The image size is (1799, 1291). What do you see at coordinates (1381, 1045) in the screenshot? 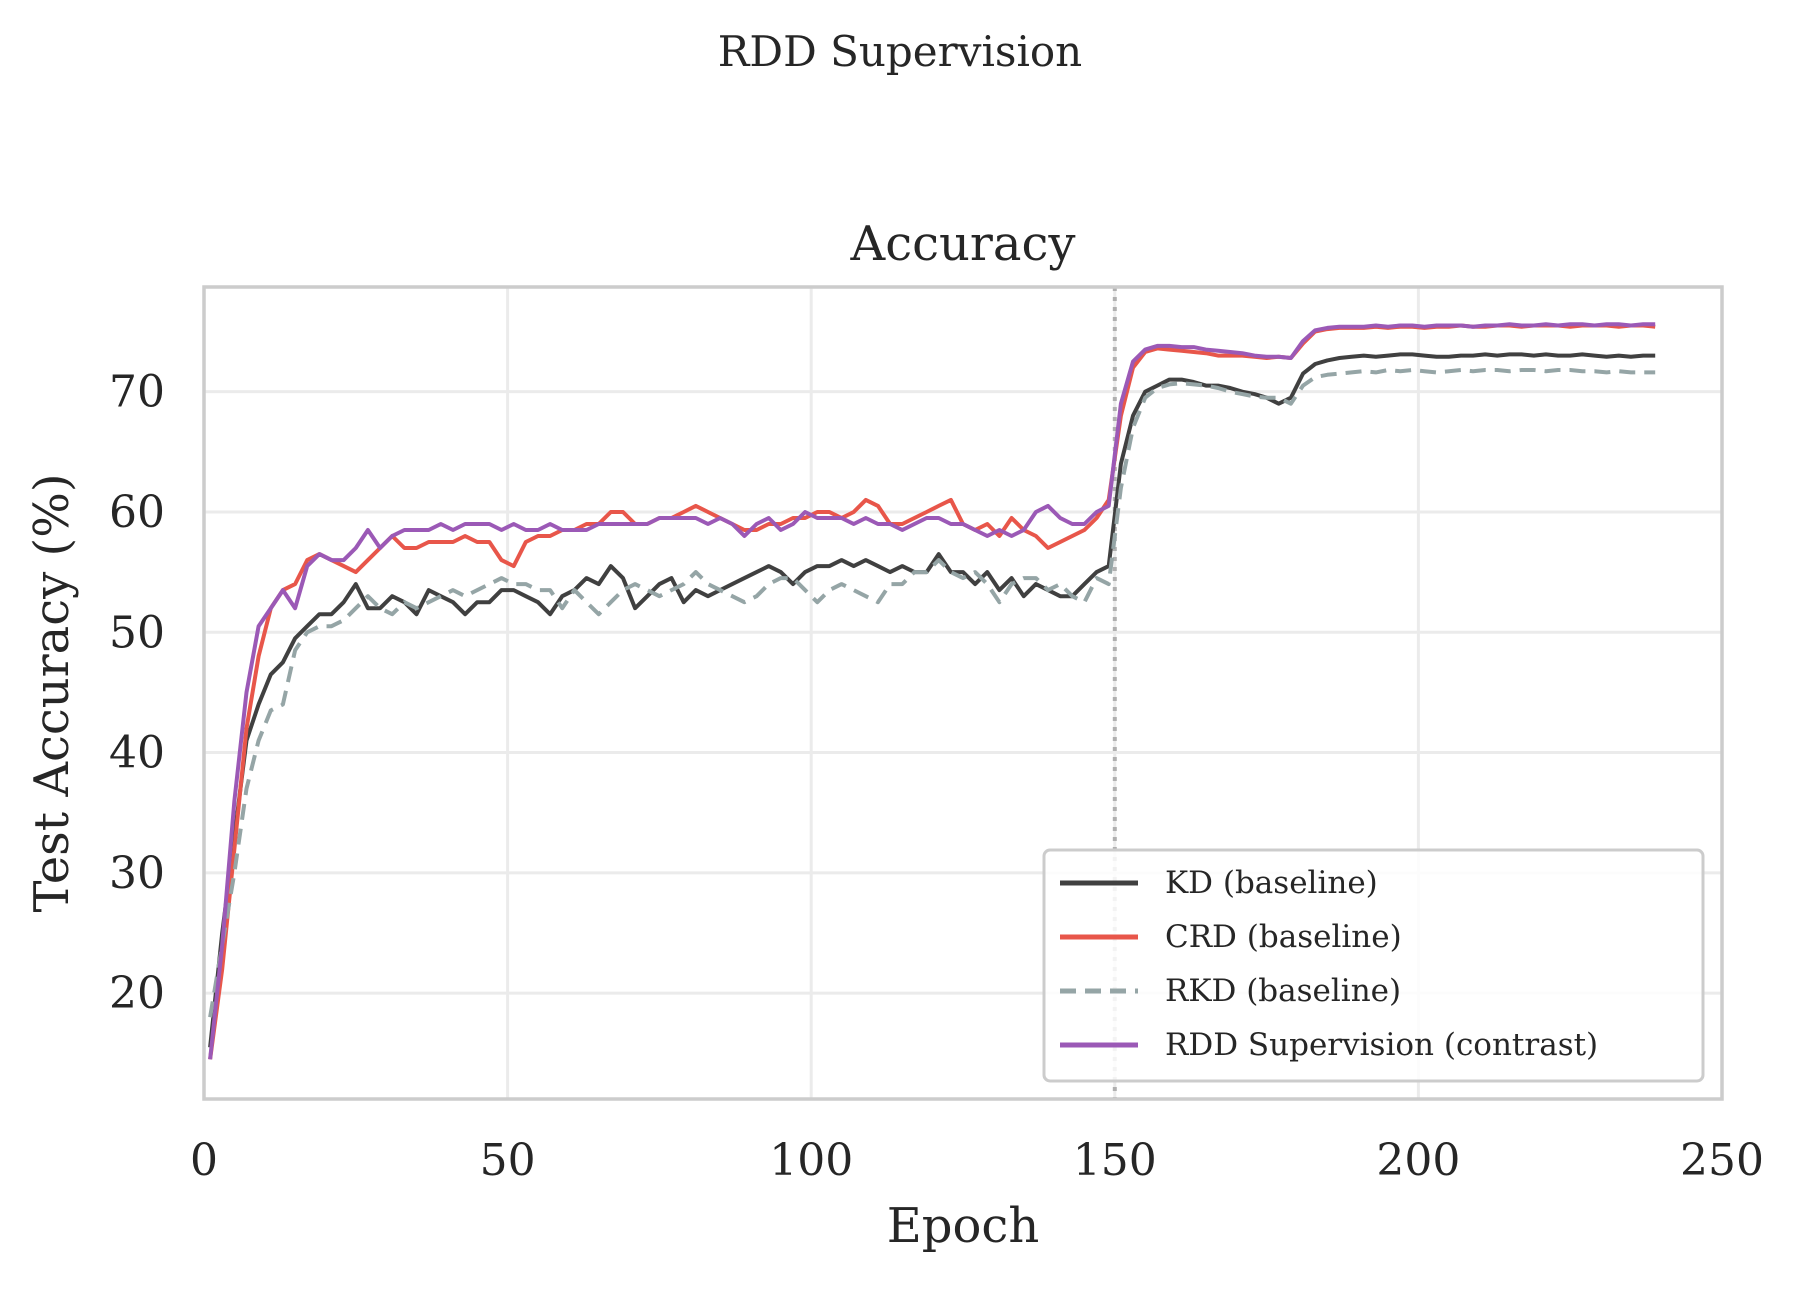
I see `legend-label-rdd-supervision-contrast: RDD Supervision (contrast)` at bounding box center [1381, 1045].